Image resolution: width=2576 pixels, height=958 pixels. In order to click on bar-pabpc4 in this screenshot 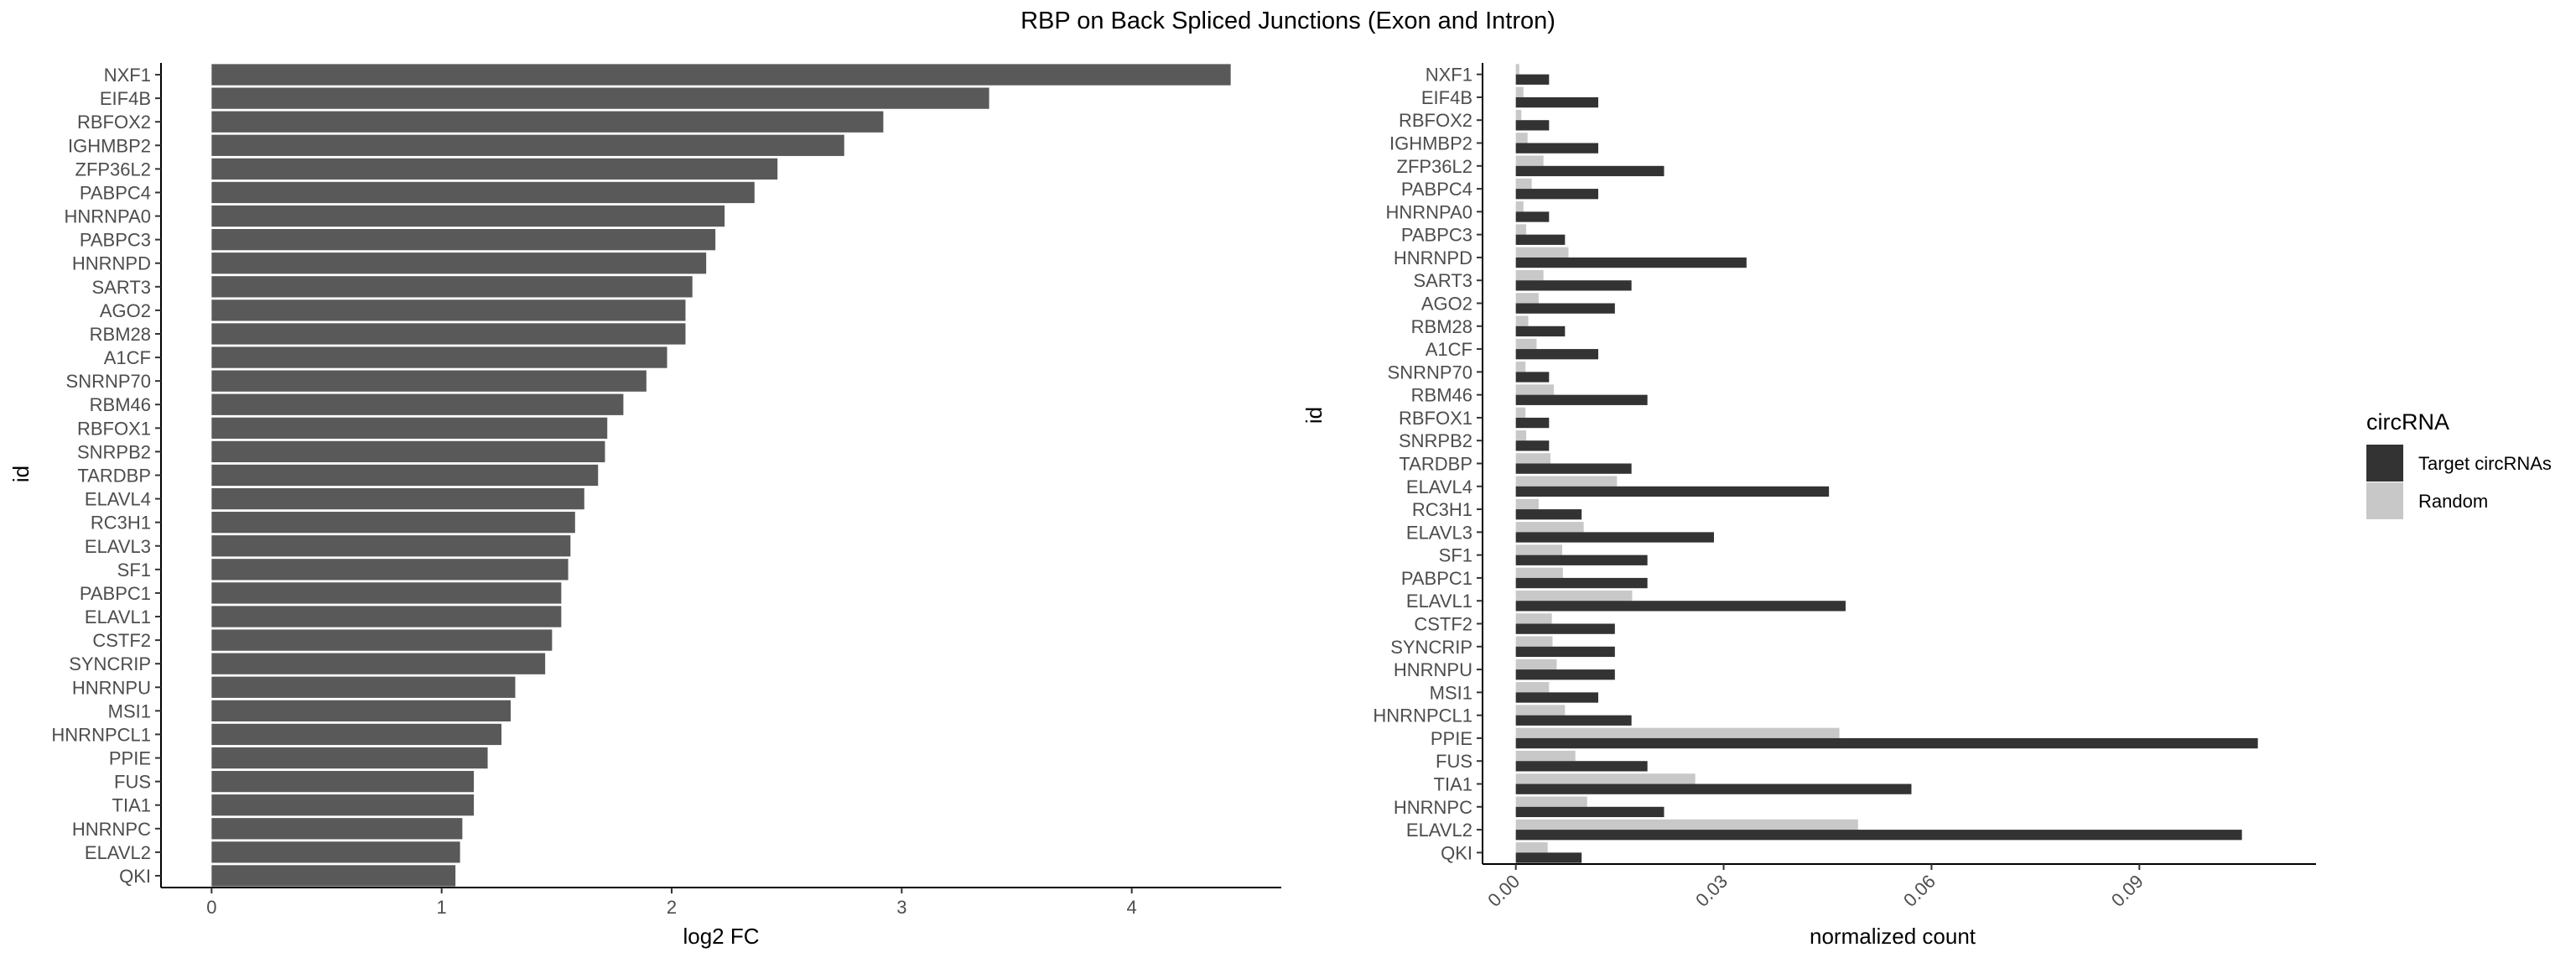, I will do `click(483, 192)`.